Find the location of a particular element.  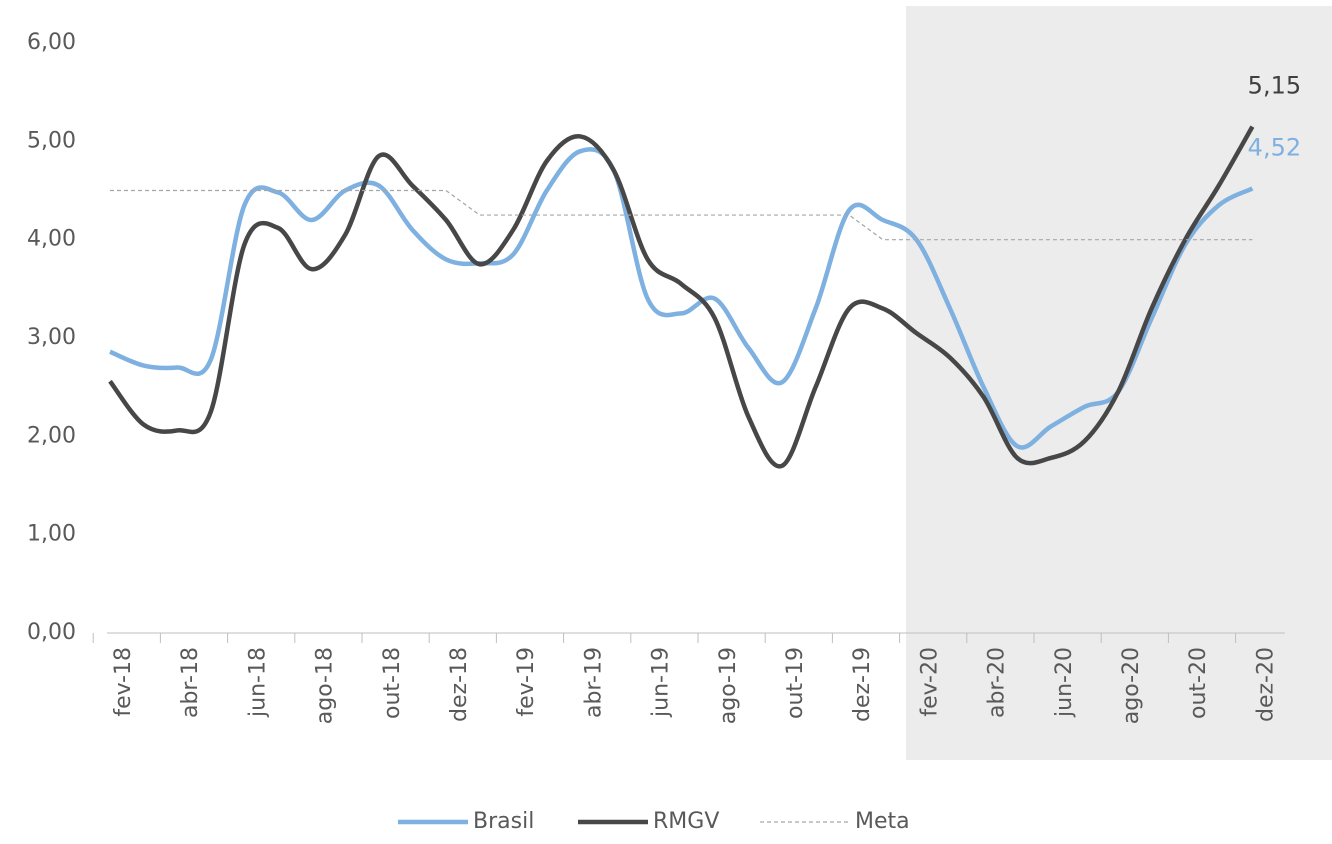

x-tick-label: abr-20 is located at coordinates (997, 682).